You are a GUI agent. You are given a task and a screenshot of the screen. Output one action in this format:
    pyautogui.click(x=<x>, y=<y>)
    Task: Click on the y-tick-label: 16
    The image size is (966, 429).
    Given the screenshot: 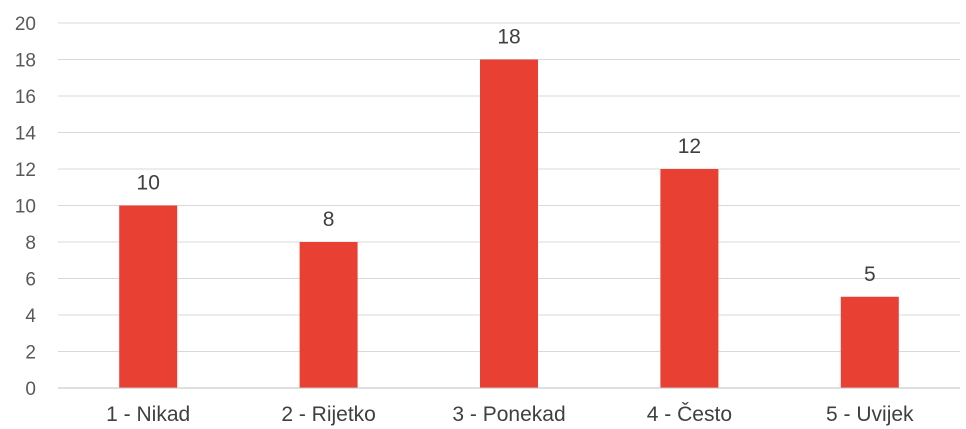 What is the action you would take?
    pyautogui.click(x=25, y=97)
    